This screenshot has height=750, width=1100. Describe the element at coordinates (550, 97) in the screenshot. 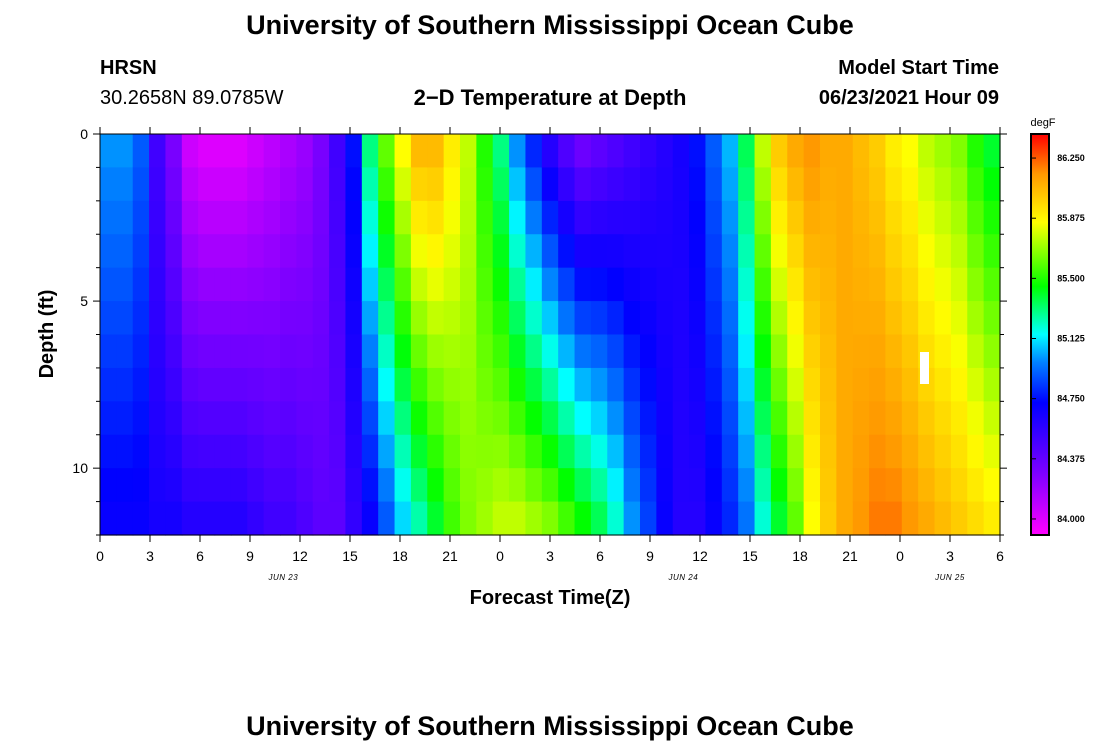

I see `chart-title: 2−D Temperature at Depth` at that location.